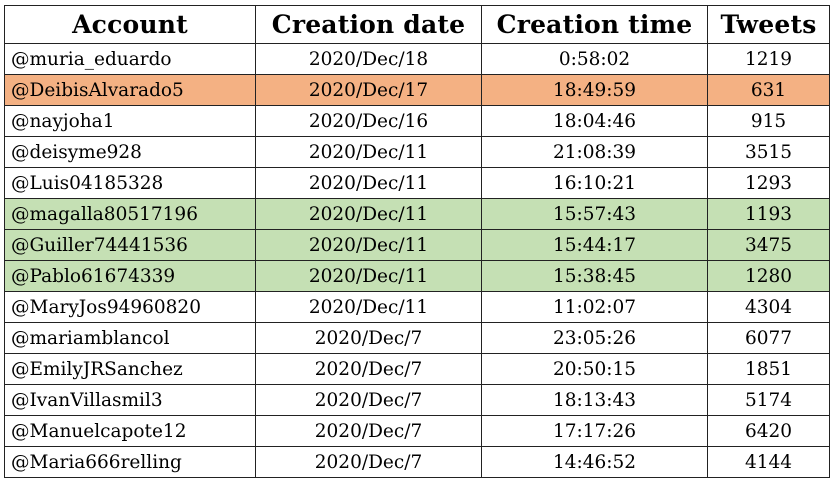  Describe the element at coordinates (594, 400) in the screenshot. I see `cell-time: 18:13:43` at that location.